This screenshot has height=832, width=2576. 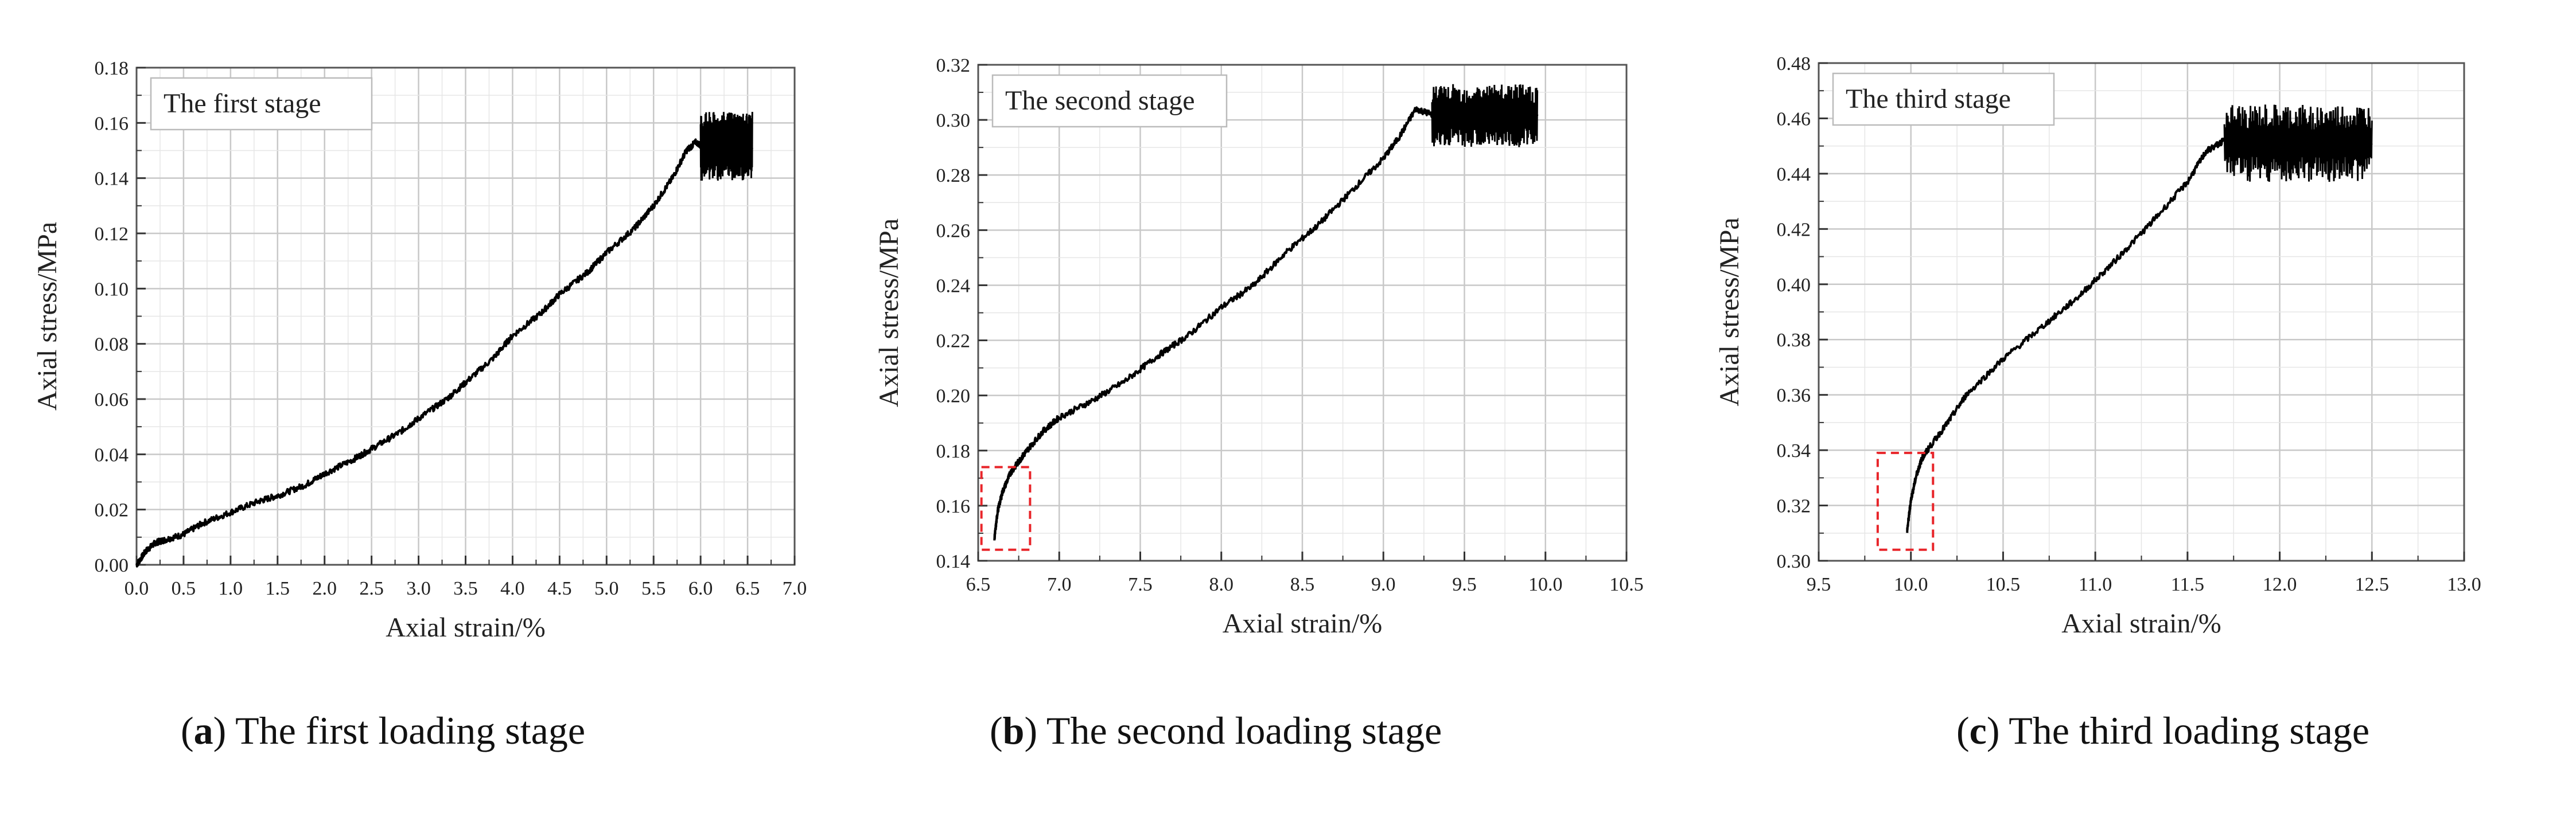 What do you see at coordinates (953, 175) in the screenshot?
I see `y-tick-label: 0.28` at bounding box center [953, 175].